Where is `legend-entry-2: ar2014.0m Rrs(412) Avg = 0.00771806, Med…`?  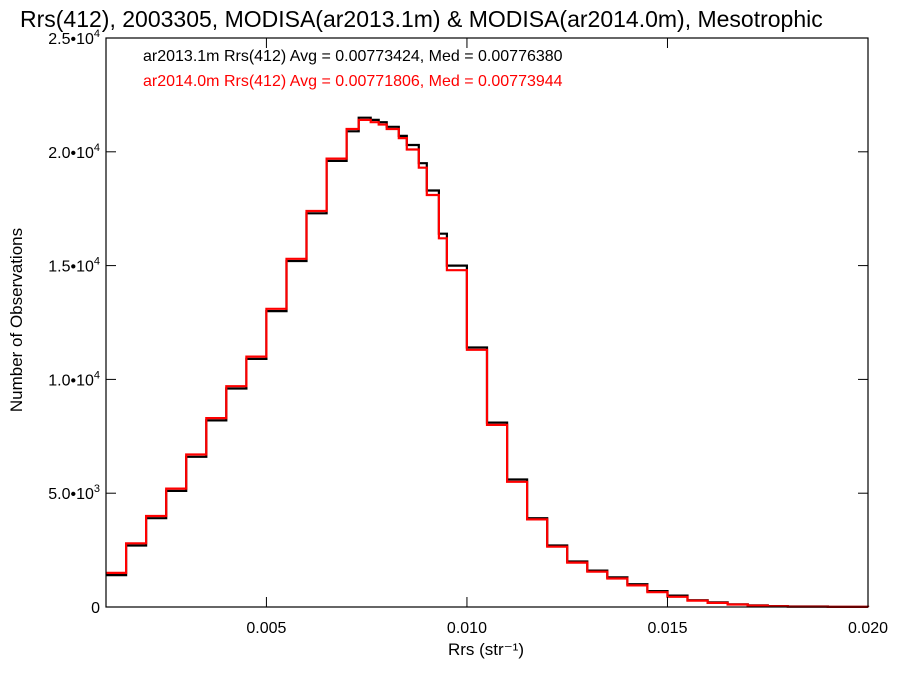
legend-entry-2: ar2014.0m Rrs(412) Avg = 0.00771806, Med… is located at coordinates (353, 81).